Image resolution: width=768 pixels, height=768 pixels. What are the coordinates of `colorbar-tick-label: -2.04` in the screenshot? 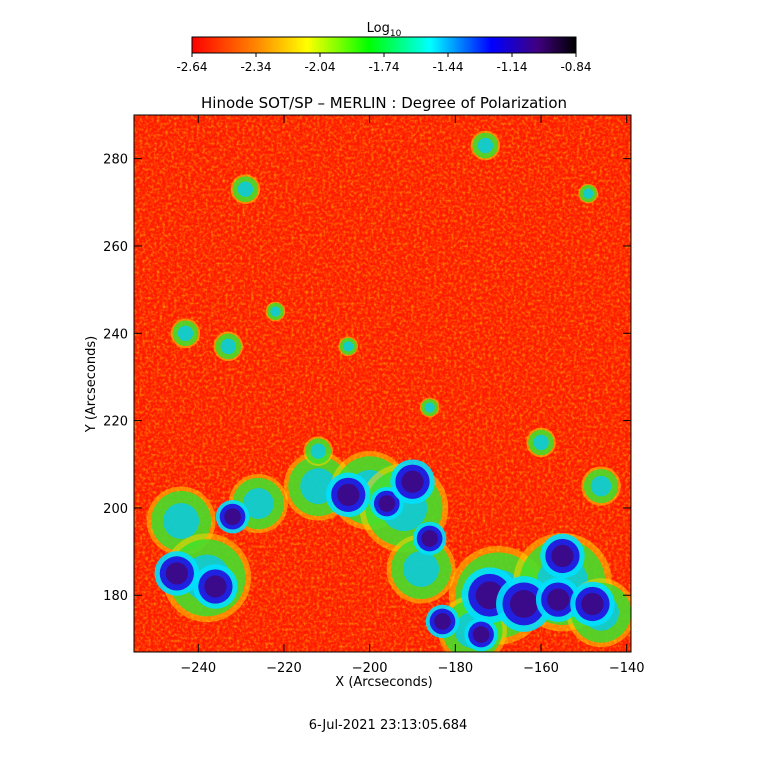 It's located at (319, 67).